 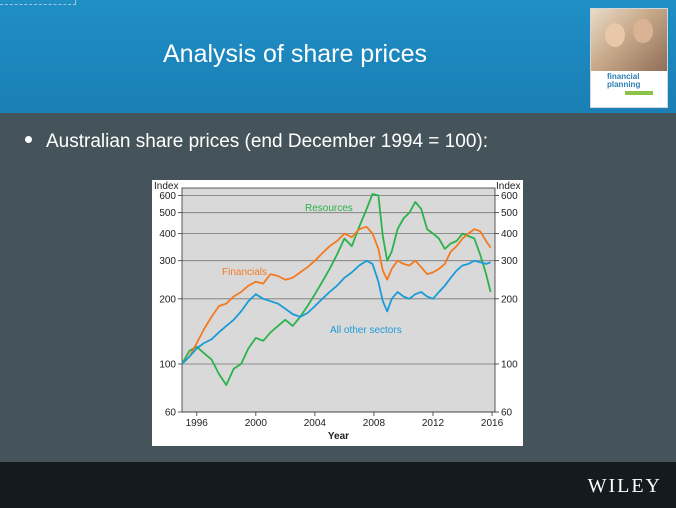 I want to click on series-line-financials, so click(x=336, y=295).